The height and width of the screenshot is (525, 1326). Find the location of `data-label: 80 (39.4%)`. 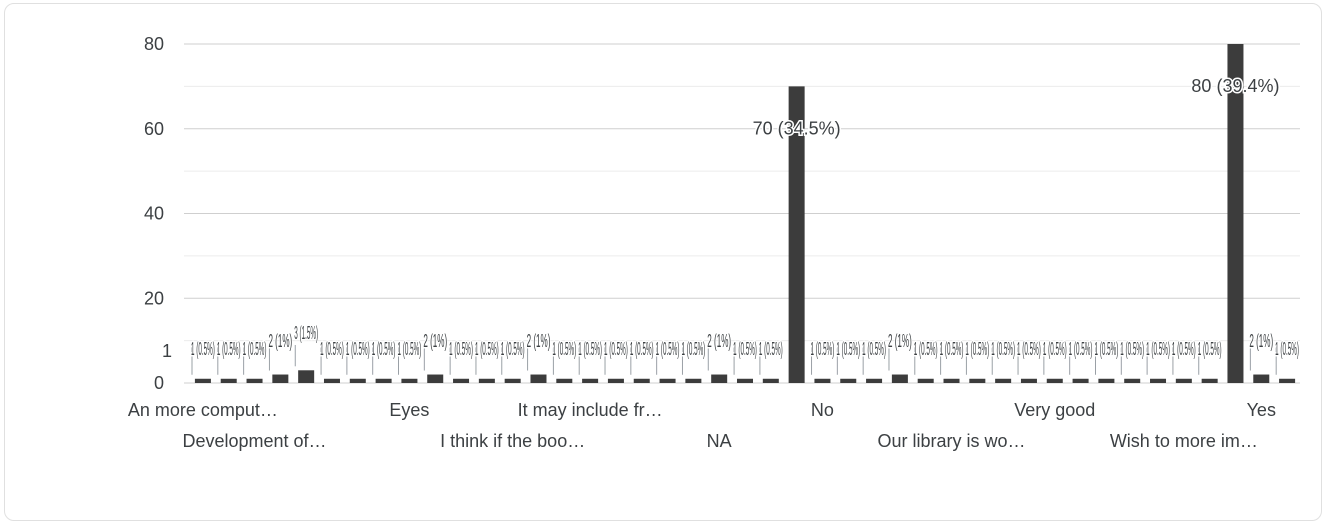

data-label: 80 (39.4%) is located at coordinates (1235, 86).